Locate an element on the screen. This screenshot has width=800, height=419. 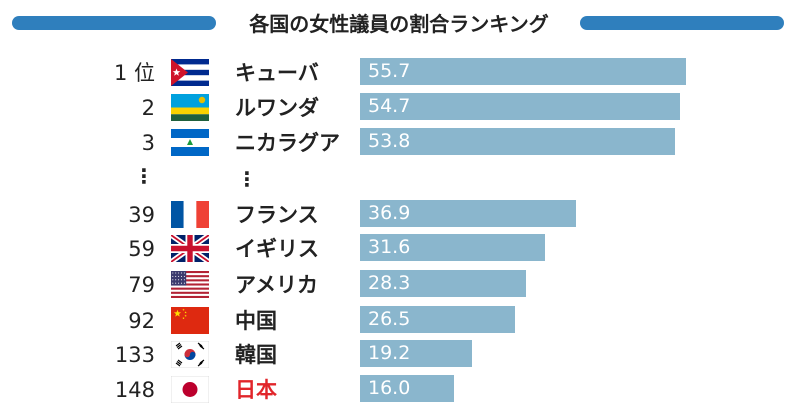
rank-label: 79 is located at coordinates (141, 285).